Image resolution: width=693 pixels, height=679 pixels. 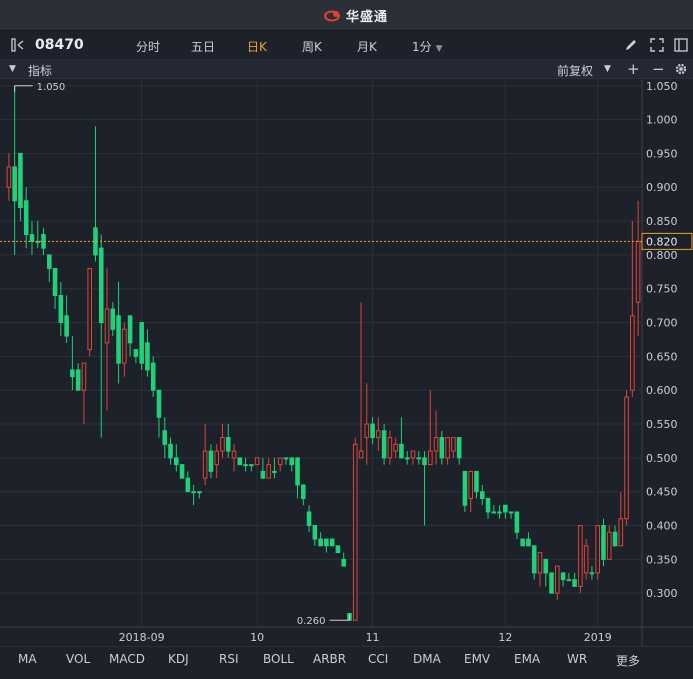 I want to click on interval-dropdown: 1分 ▼, so click(x=427, y=46).